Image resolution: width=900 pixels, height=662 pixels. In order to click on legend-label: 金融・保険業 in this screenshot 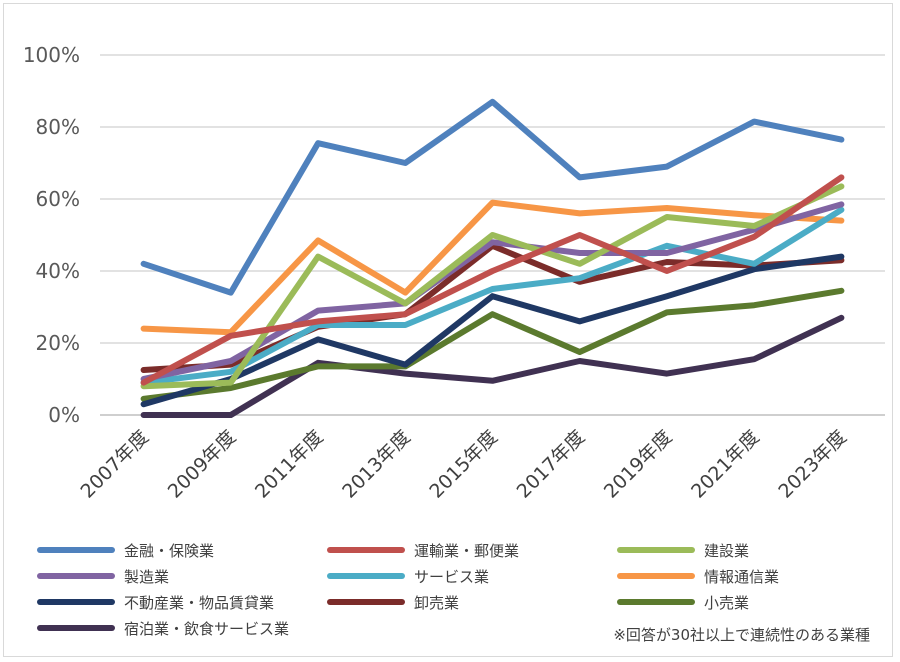, I will do `click(169, 551)`.